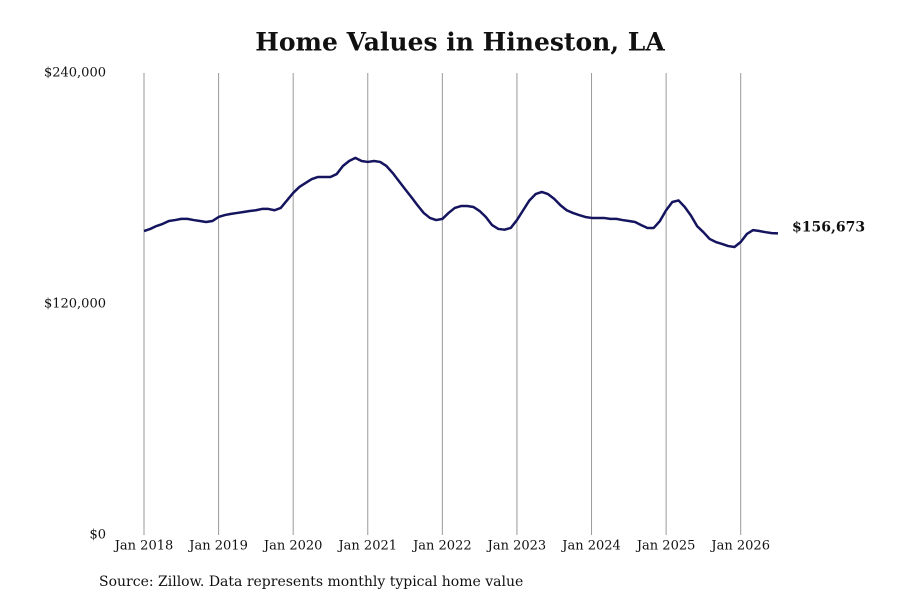 This screenshot has height=600, width=900. Describe the element at coordinates (590, 546) in the screenshot. I see `x-tick-label: Jan 2024` at that location.